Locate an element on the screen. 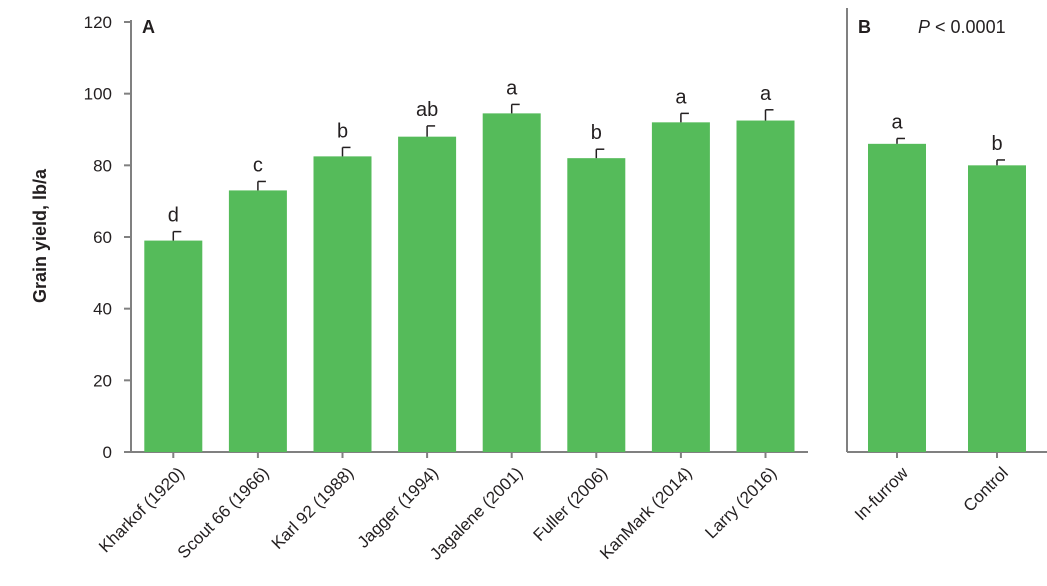  x-tick-label: Fuller (2006) is located at coordinates (571, 504).